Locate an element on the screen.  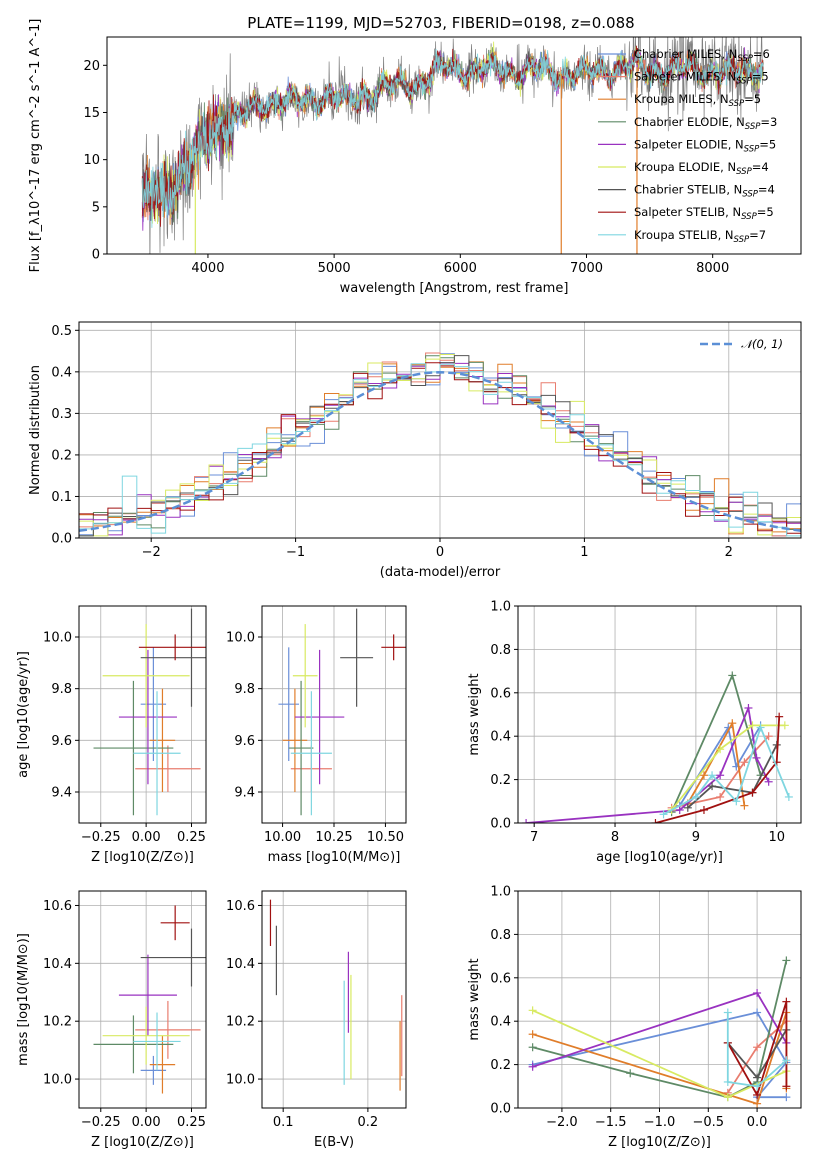
y-tick-label: 10.2 is located at coordinates (240, 1022).